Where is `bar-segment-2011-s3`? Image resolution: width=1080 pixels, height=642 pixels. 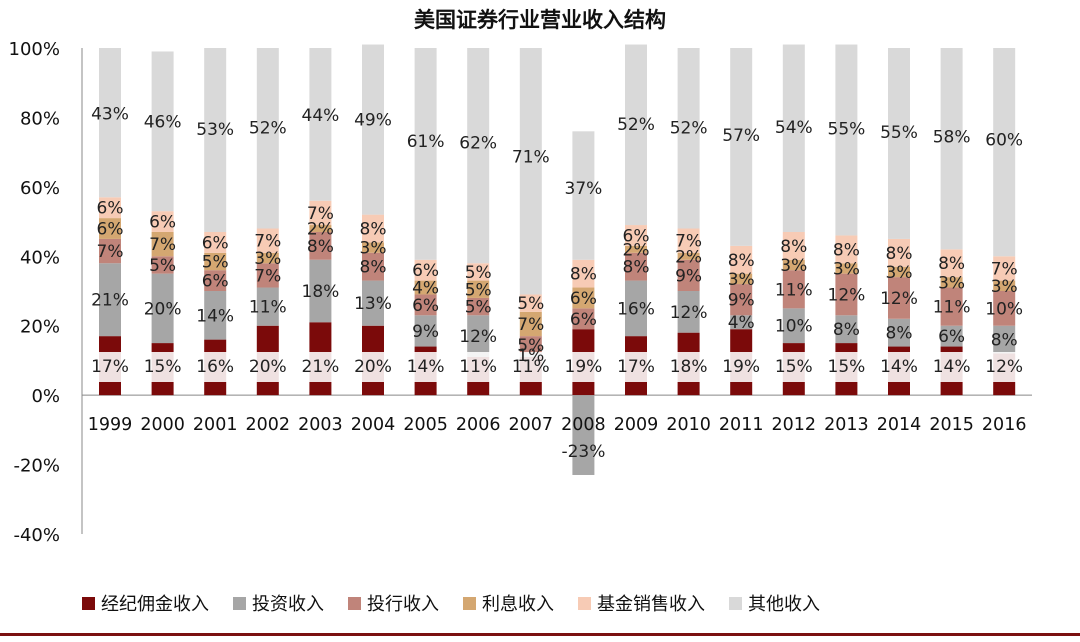
bar-segment-2011-s3 is located at coordinates (741, 279).